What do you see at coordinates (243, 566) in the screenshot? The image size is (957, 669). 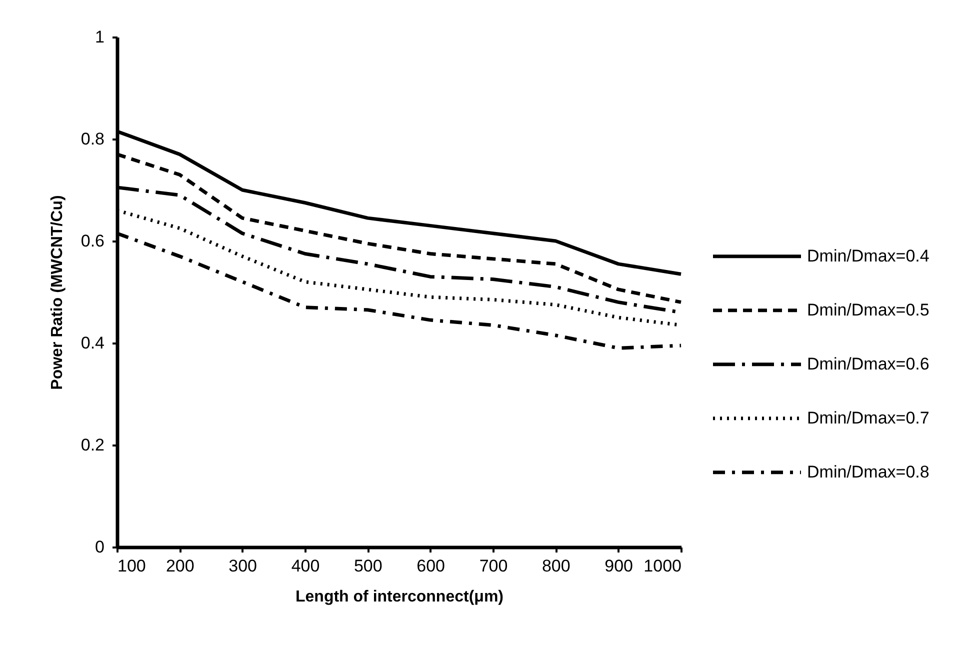 I see `x-tick-label: 300` at bounding box center [243, 566].